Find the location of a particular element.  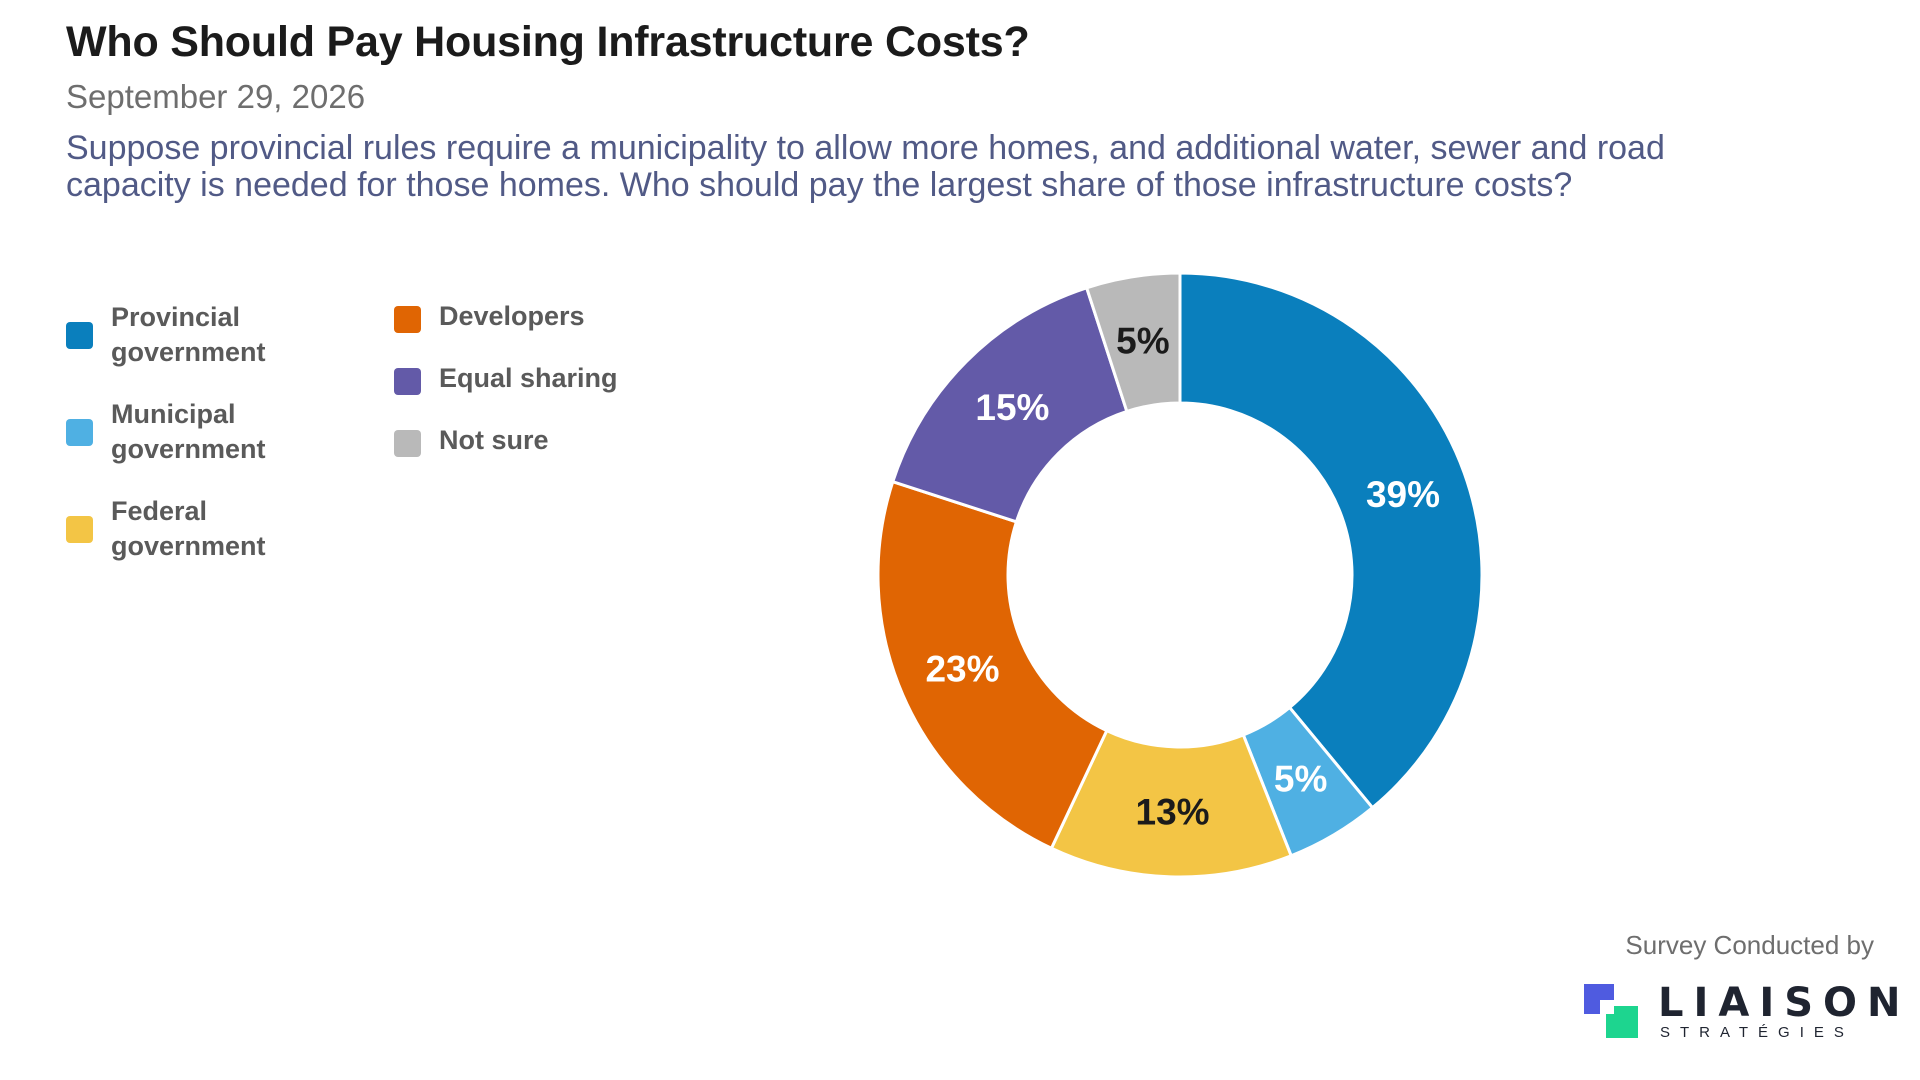

donut-label-5: 5% is located at coordinates (1142, 340).